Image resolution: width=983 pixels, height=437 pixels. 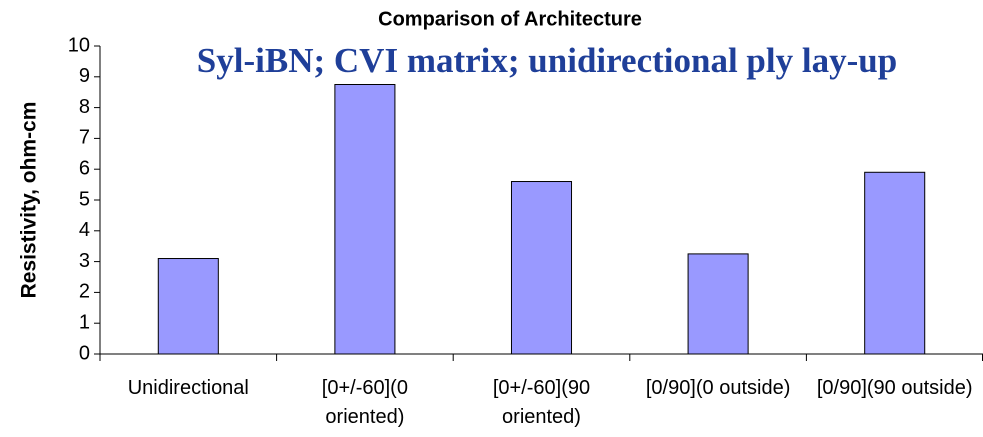 I want to click on x-tick-label: [0/90](90 outside), so click(x=894, y=388).